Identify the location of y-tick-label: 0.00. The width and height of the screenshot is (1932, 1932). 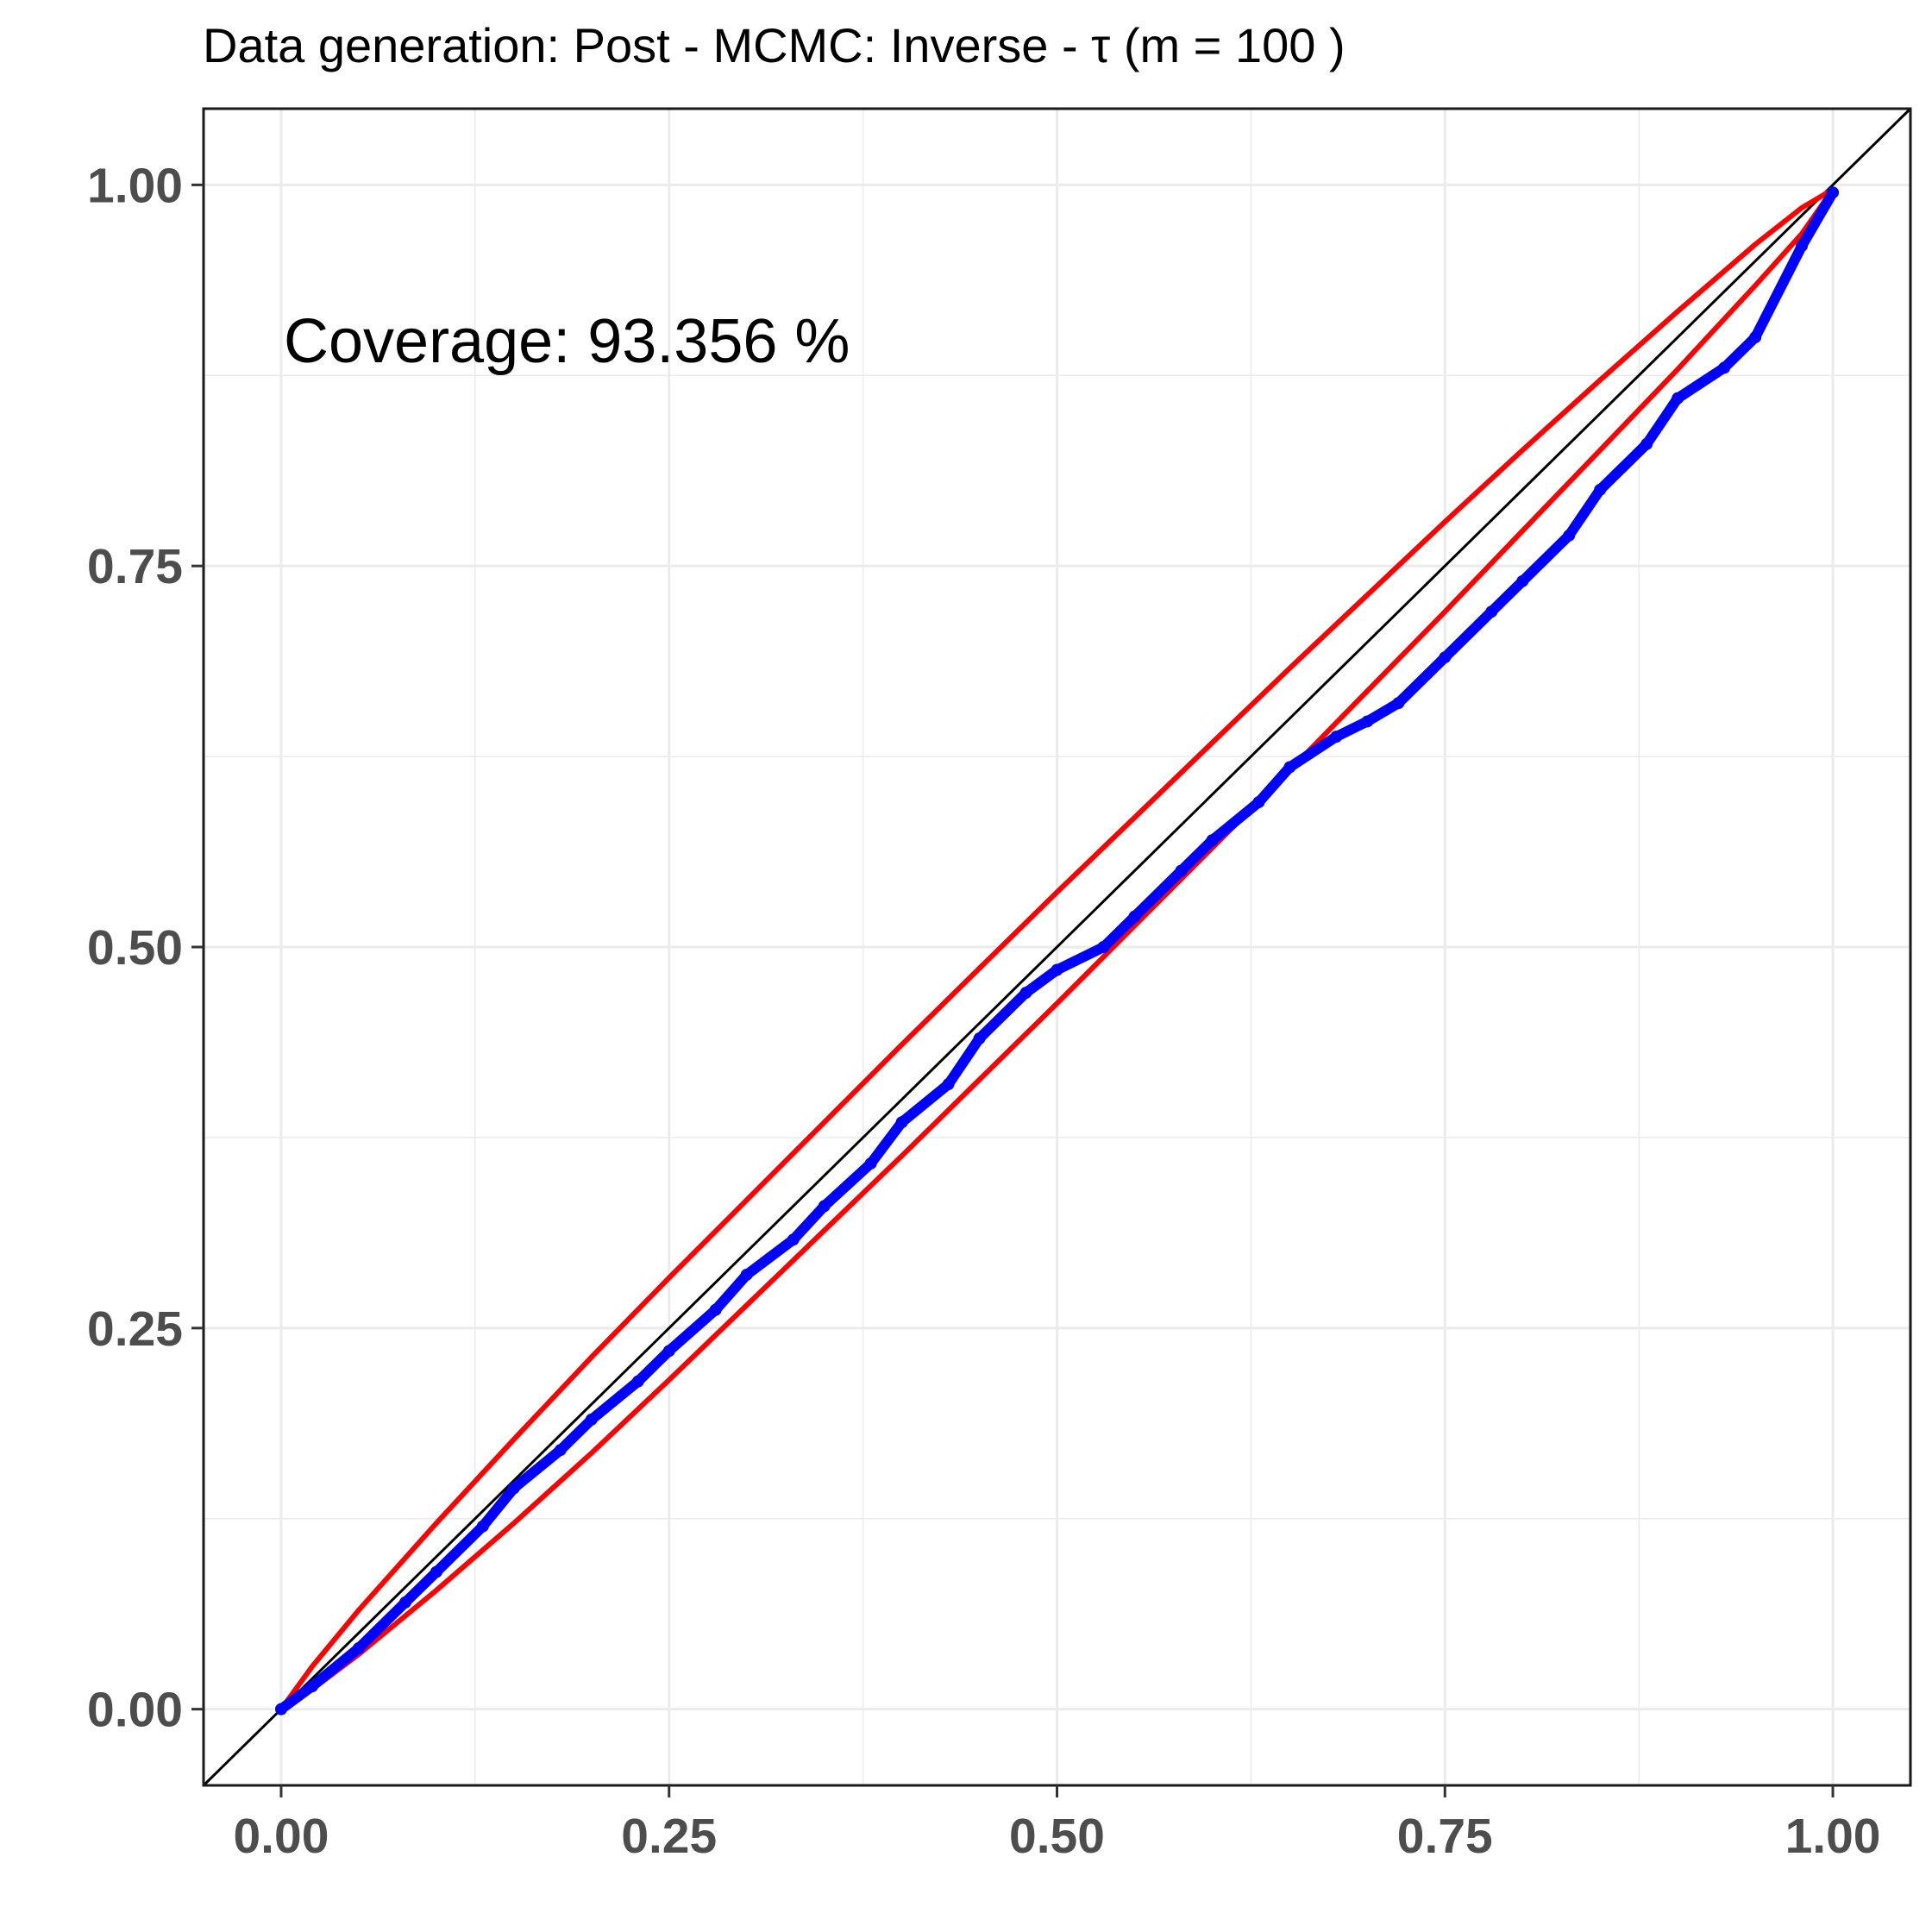
(135, 1711).